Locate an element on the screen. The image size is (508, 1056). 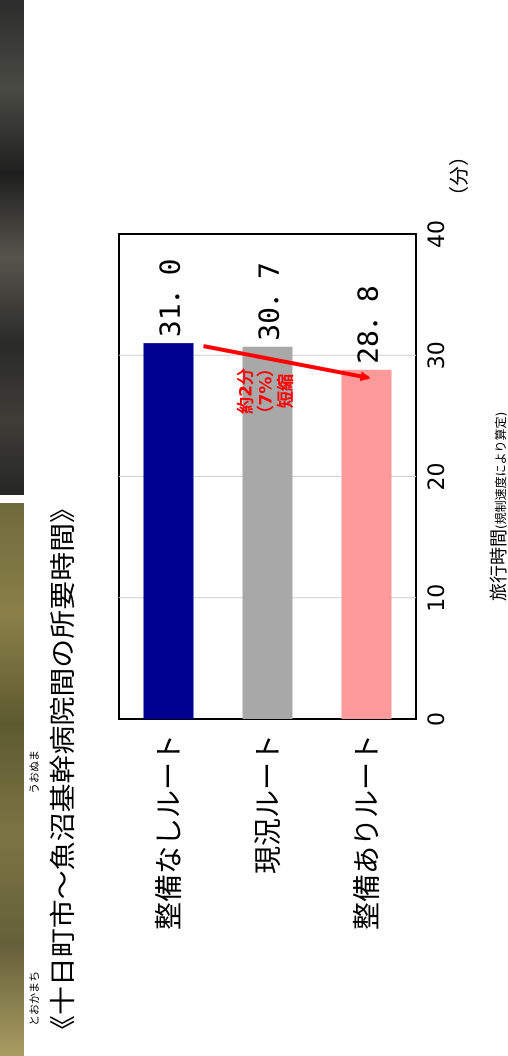
annotation-line-2: （7%） is located at coordinates (266, 391).